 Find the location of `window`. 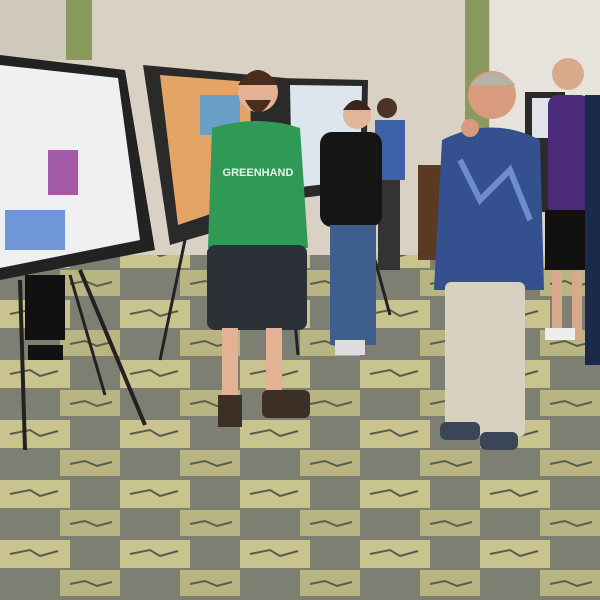

window is located at coordinates (35, 30).